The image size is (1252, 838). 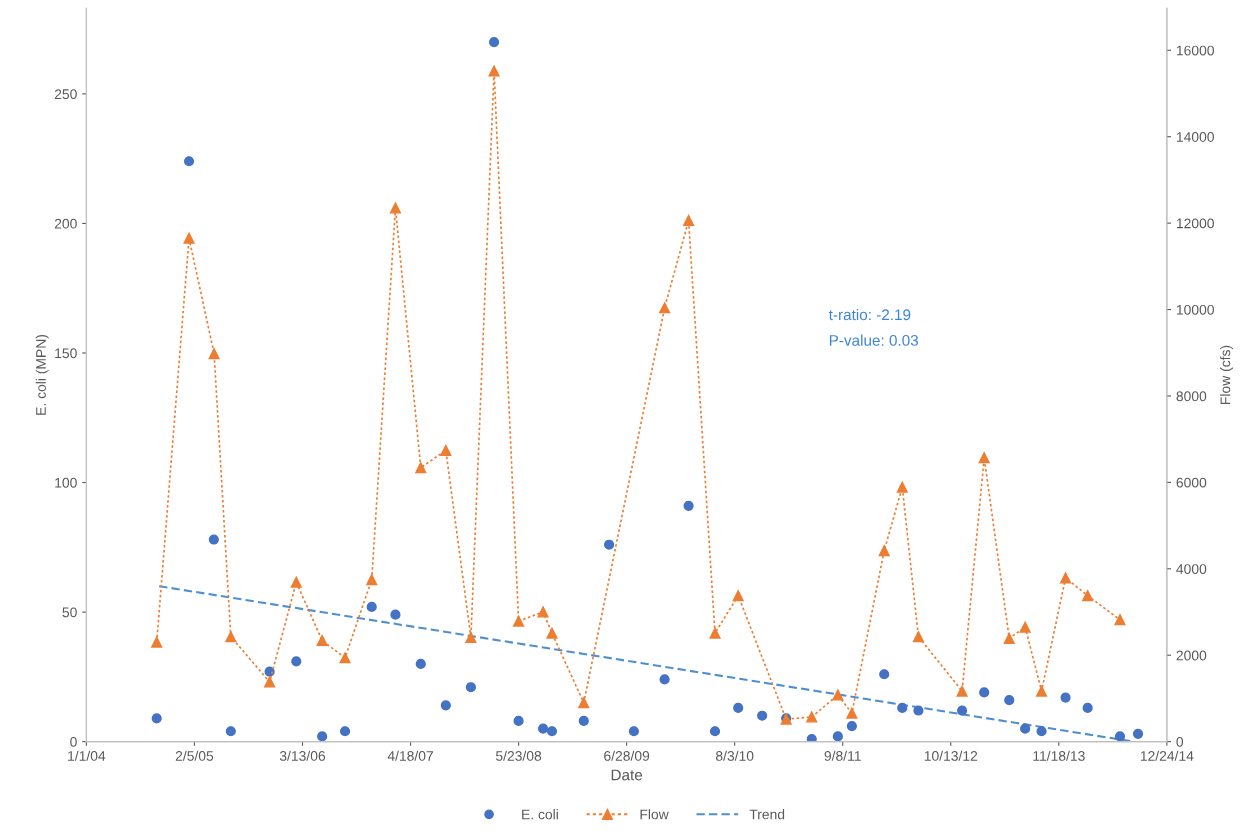 What do you see at coordinates (1180, 741) in the screenshot?
I see `y2-tick-label: 0` at bounding box center [1180, 741].